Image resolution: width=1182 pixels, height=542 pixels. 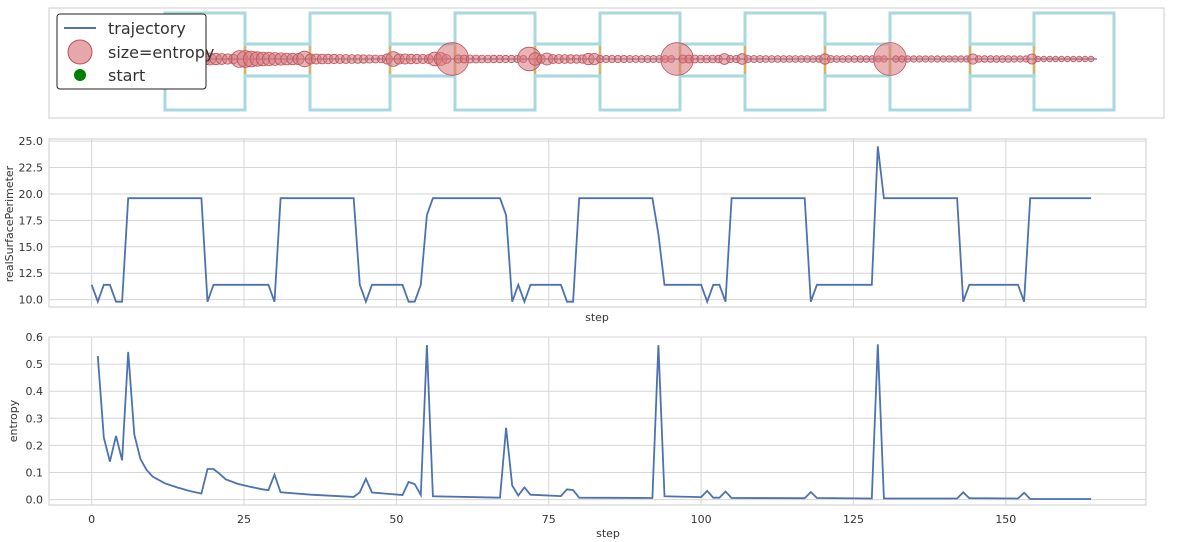 I want to click on y-tick-label: 0.0, so click(x=35, y=500).